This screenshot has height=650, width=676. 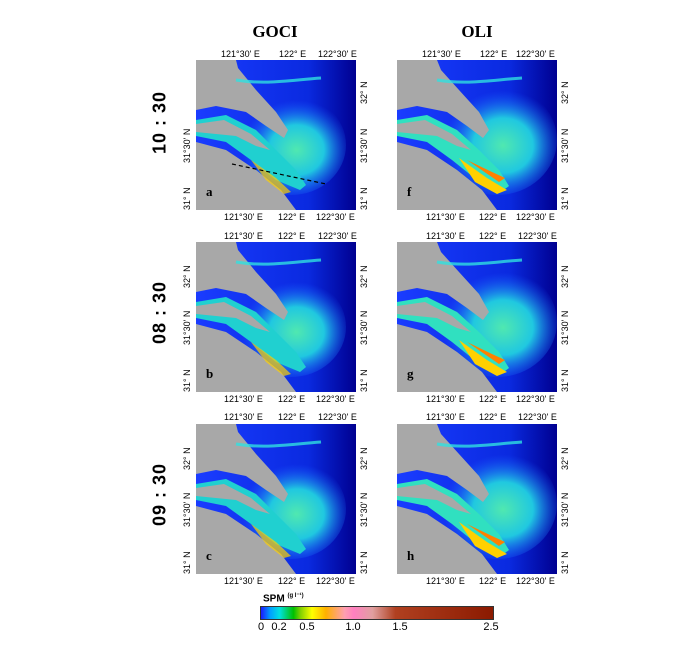 I want to click on panel-label-g: g, so click(x=410, y=373).